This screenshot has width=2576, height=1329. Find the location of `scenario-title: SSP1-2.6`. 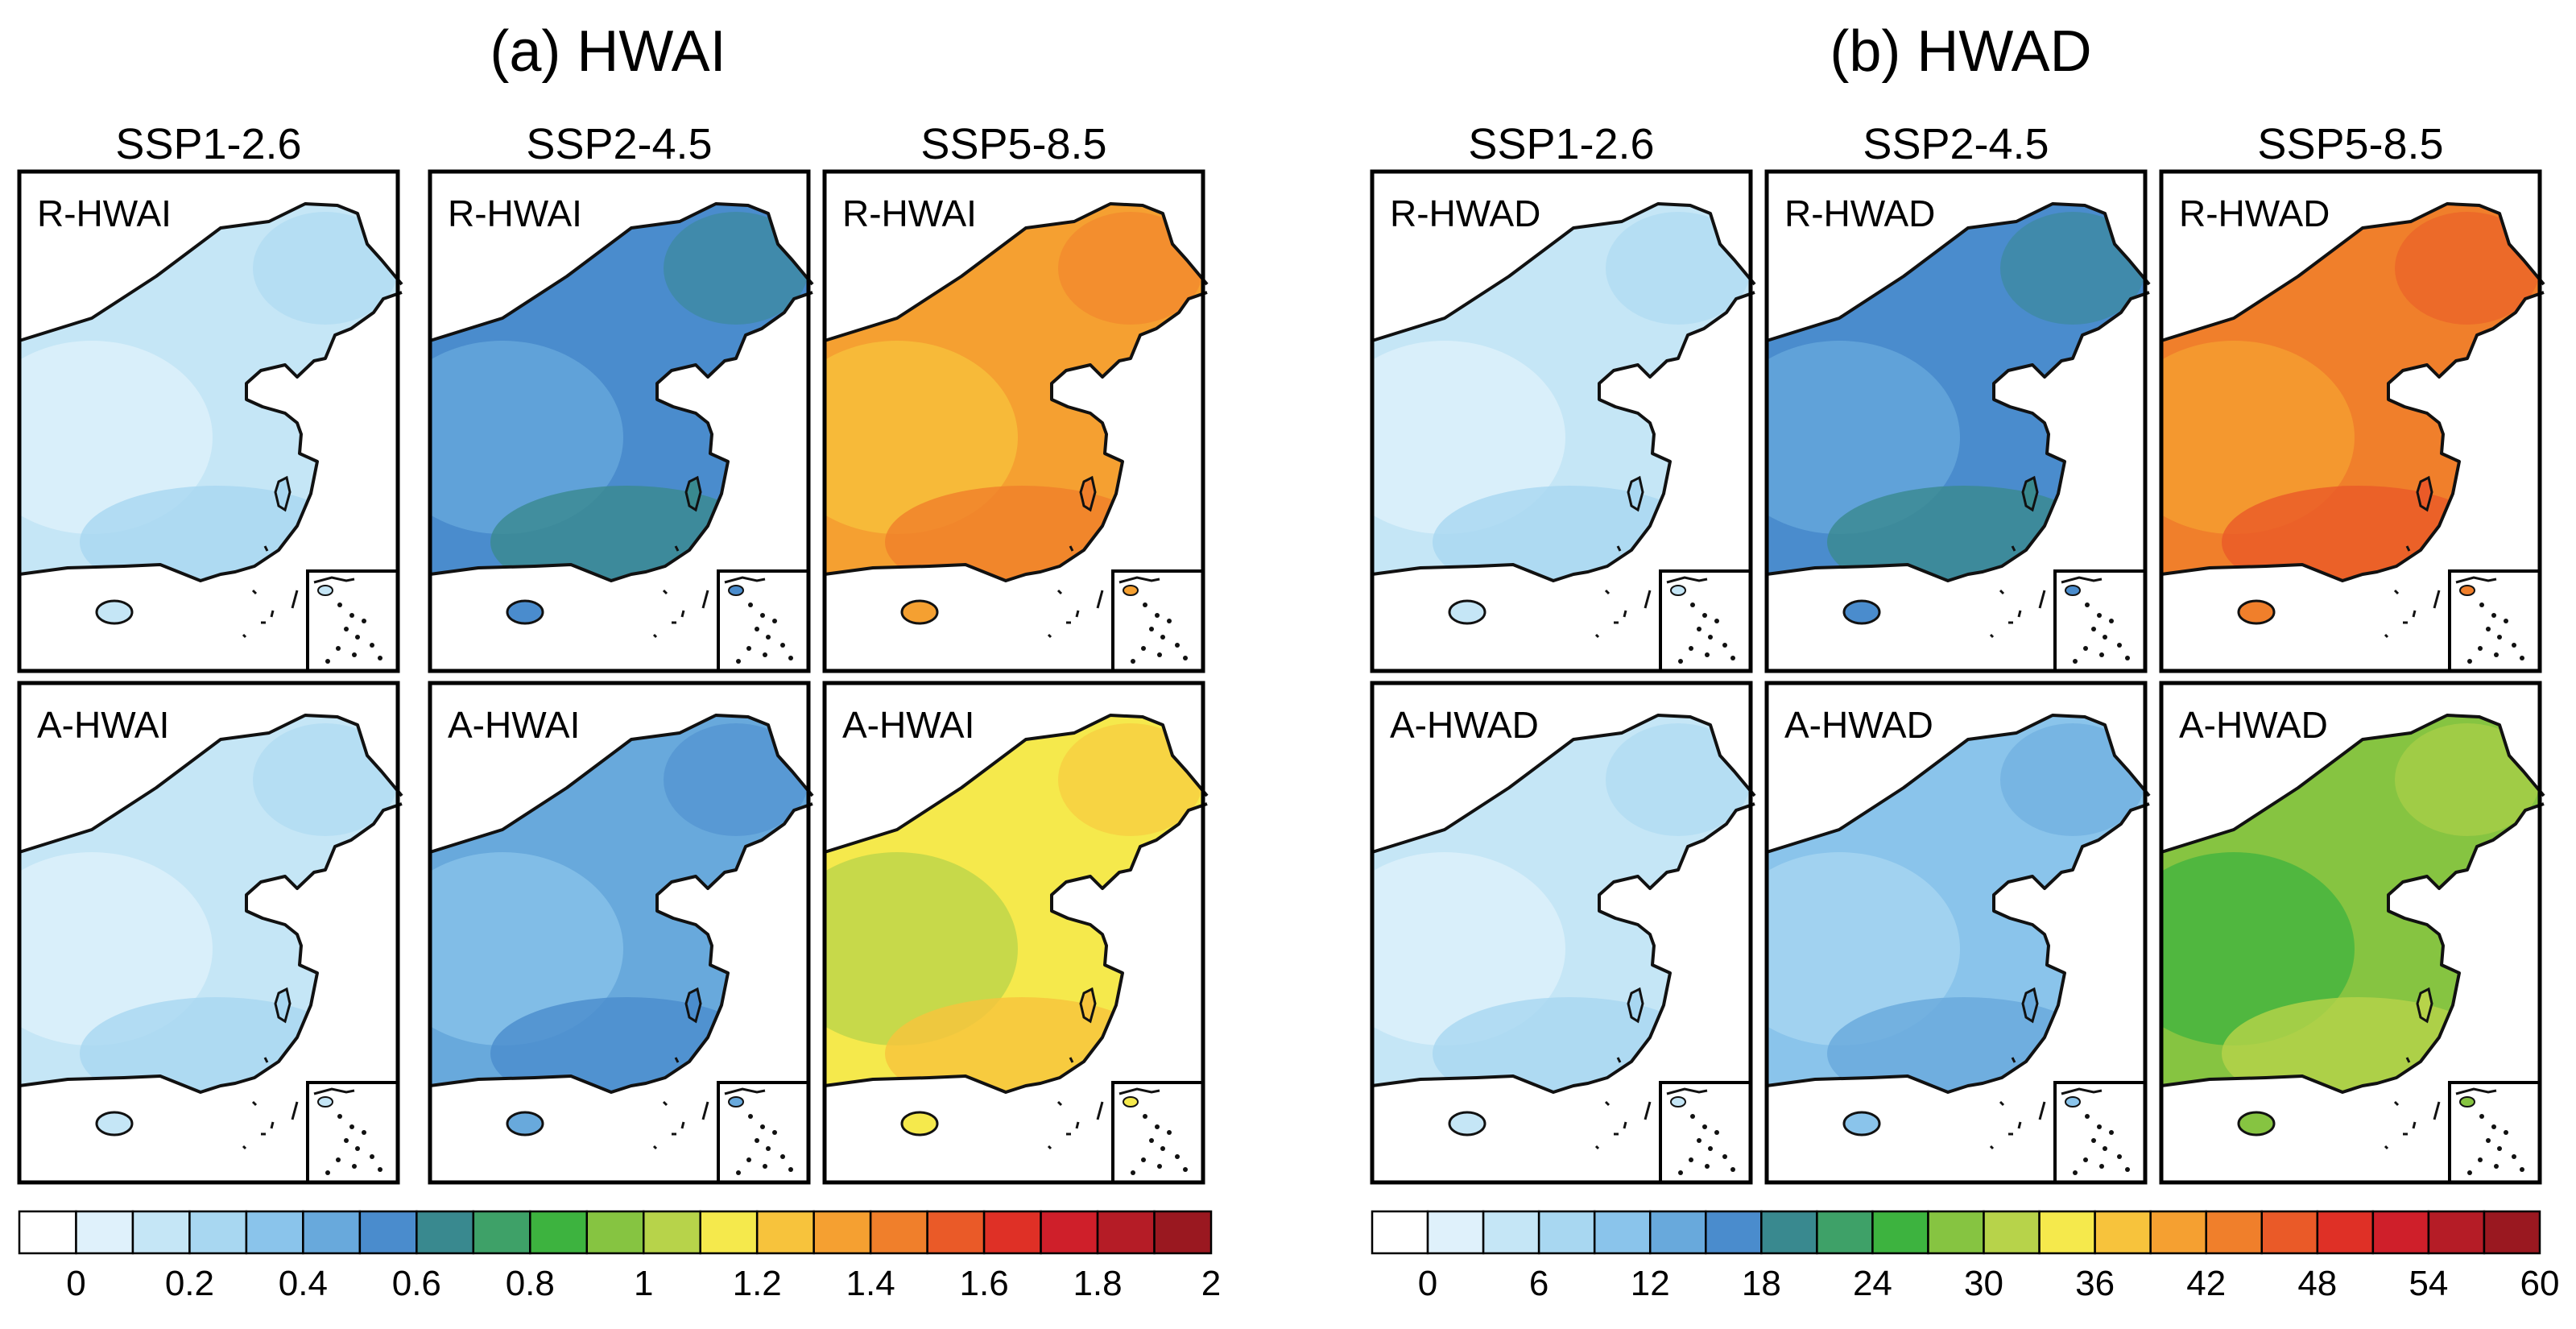

scenario-title: SSP1-2.6 is located at coordinates (208, 144).